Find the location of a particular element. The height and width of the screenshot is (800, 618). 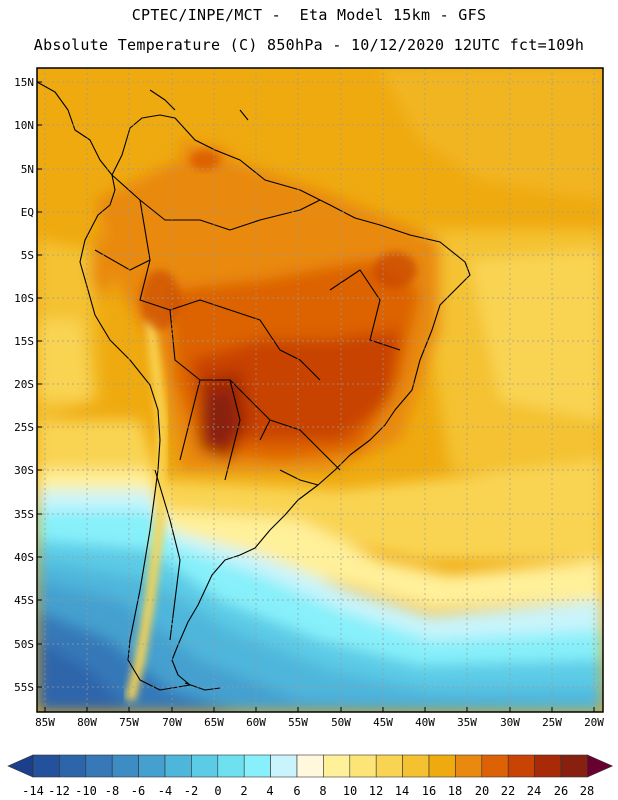

lon-label: 65W is located at coordinates (214, 722).